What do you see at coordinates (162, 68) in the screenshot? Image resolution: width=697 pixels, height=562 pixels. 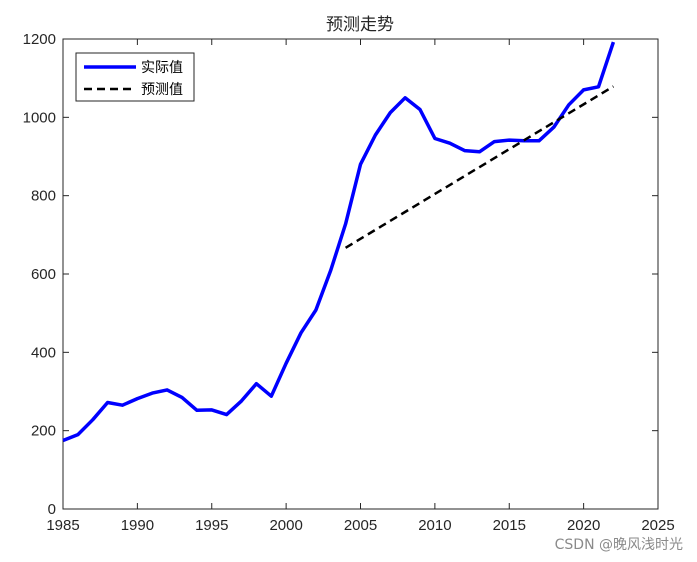 I see `legend-label-actual: 实际值` at bounding box center [162, 68].